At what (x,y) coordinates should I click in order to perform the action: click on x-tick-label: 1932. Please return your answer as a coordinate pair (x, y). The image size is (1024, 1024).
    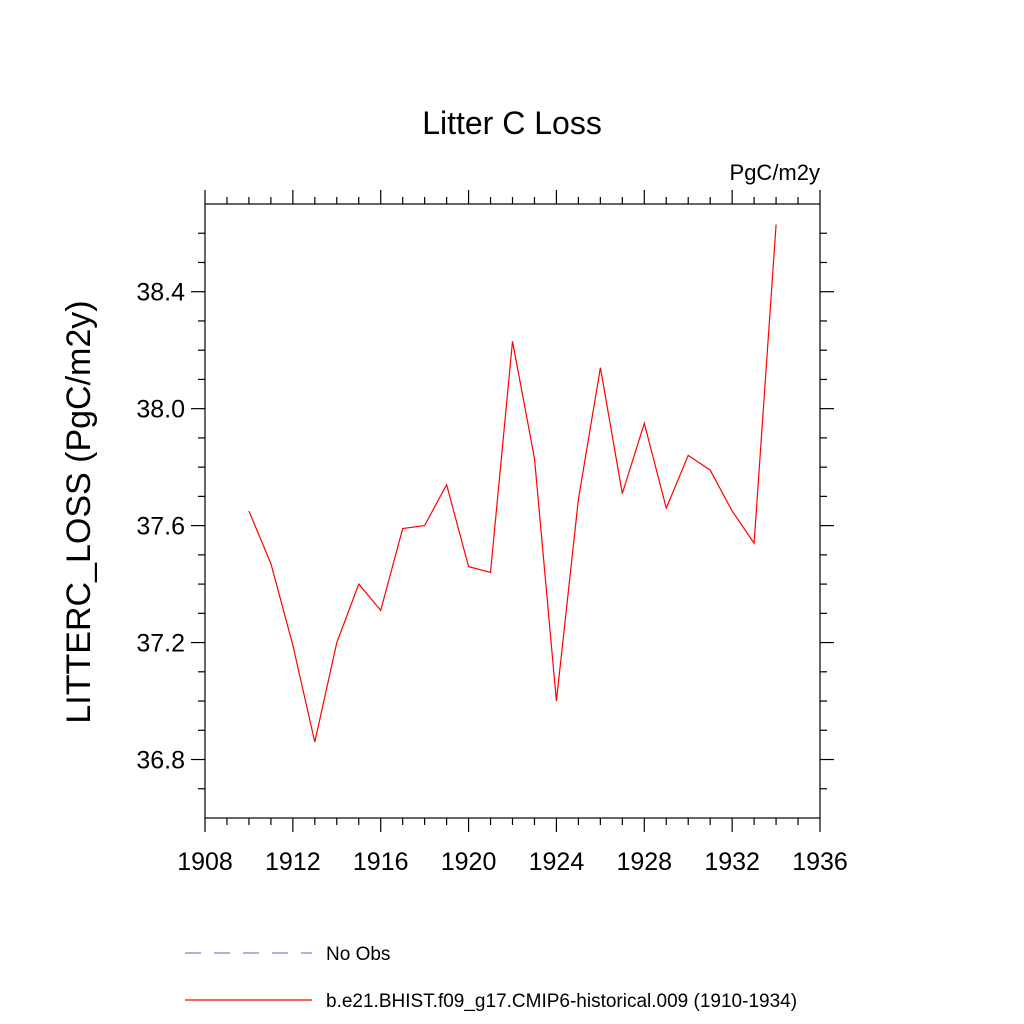
    Looking at the image, I should click on (732, 862).